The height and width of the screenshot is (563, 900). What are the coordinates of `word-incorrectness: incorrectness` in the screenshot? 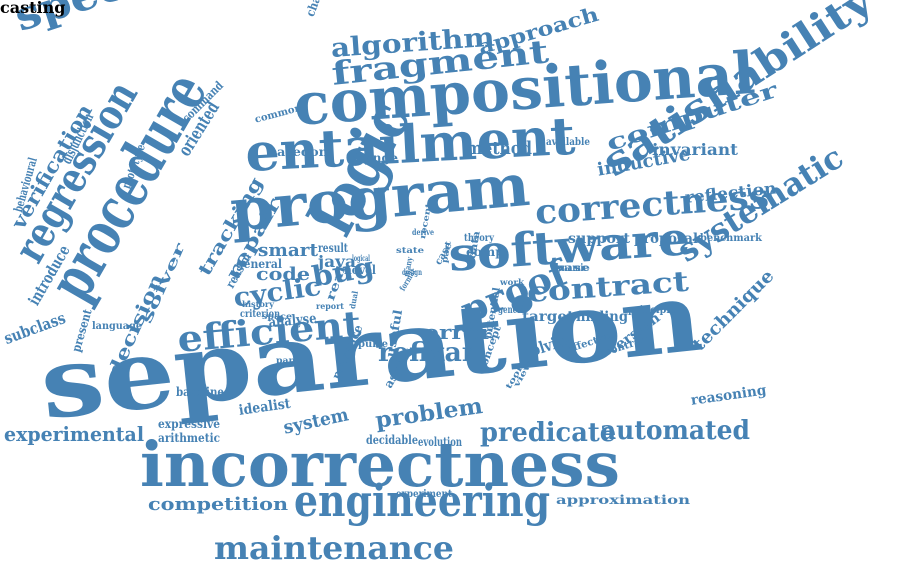 It's located at (380, 464).